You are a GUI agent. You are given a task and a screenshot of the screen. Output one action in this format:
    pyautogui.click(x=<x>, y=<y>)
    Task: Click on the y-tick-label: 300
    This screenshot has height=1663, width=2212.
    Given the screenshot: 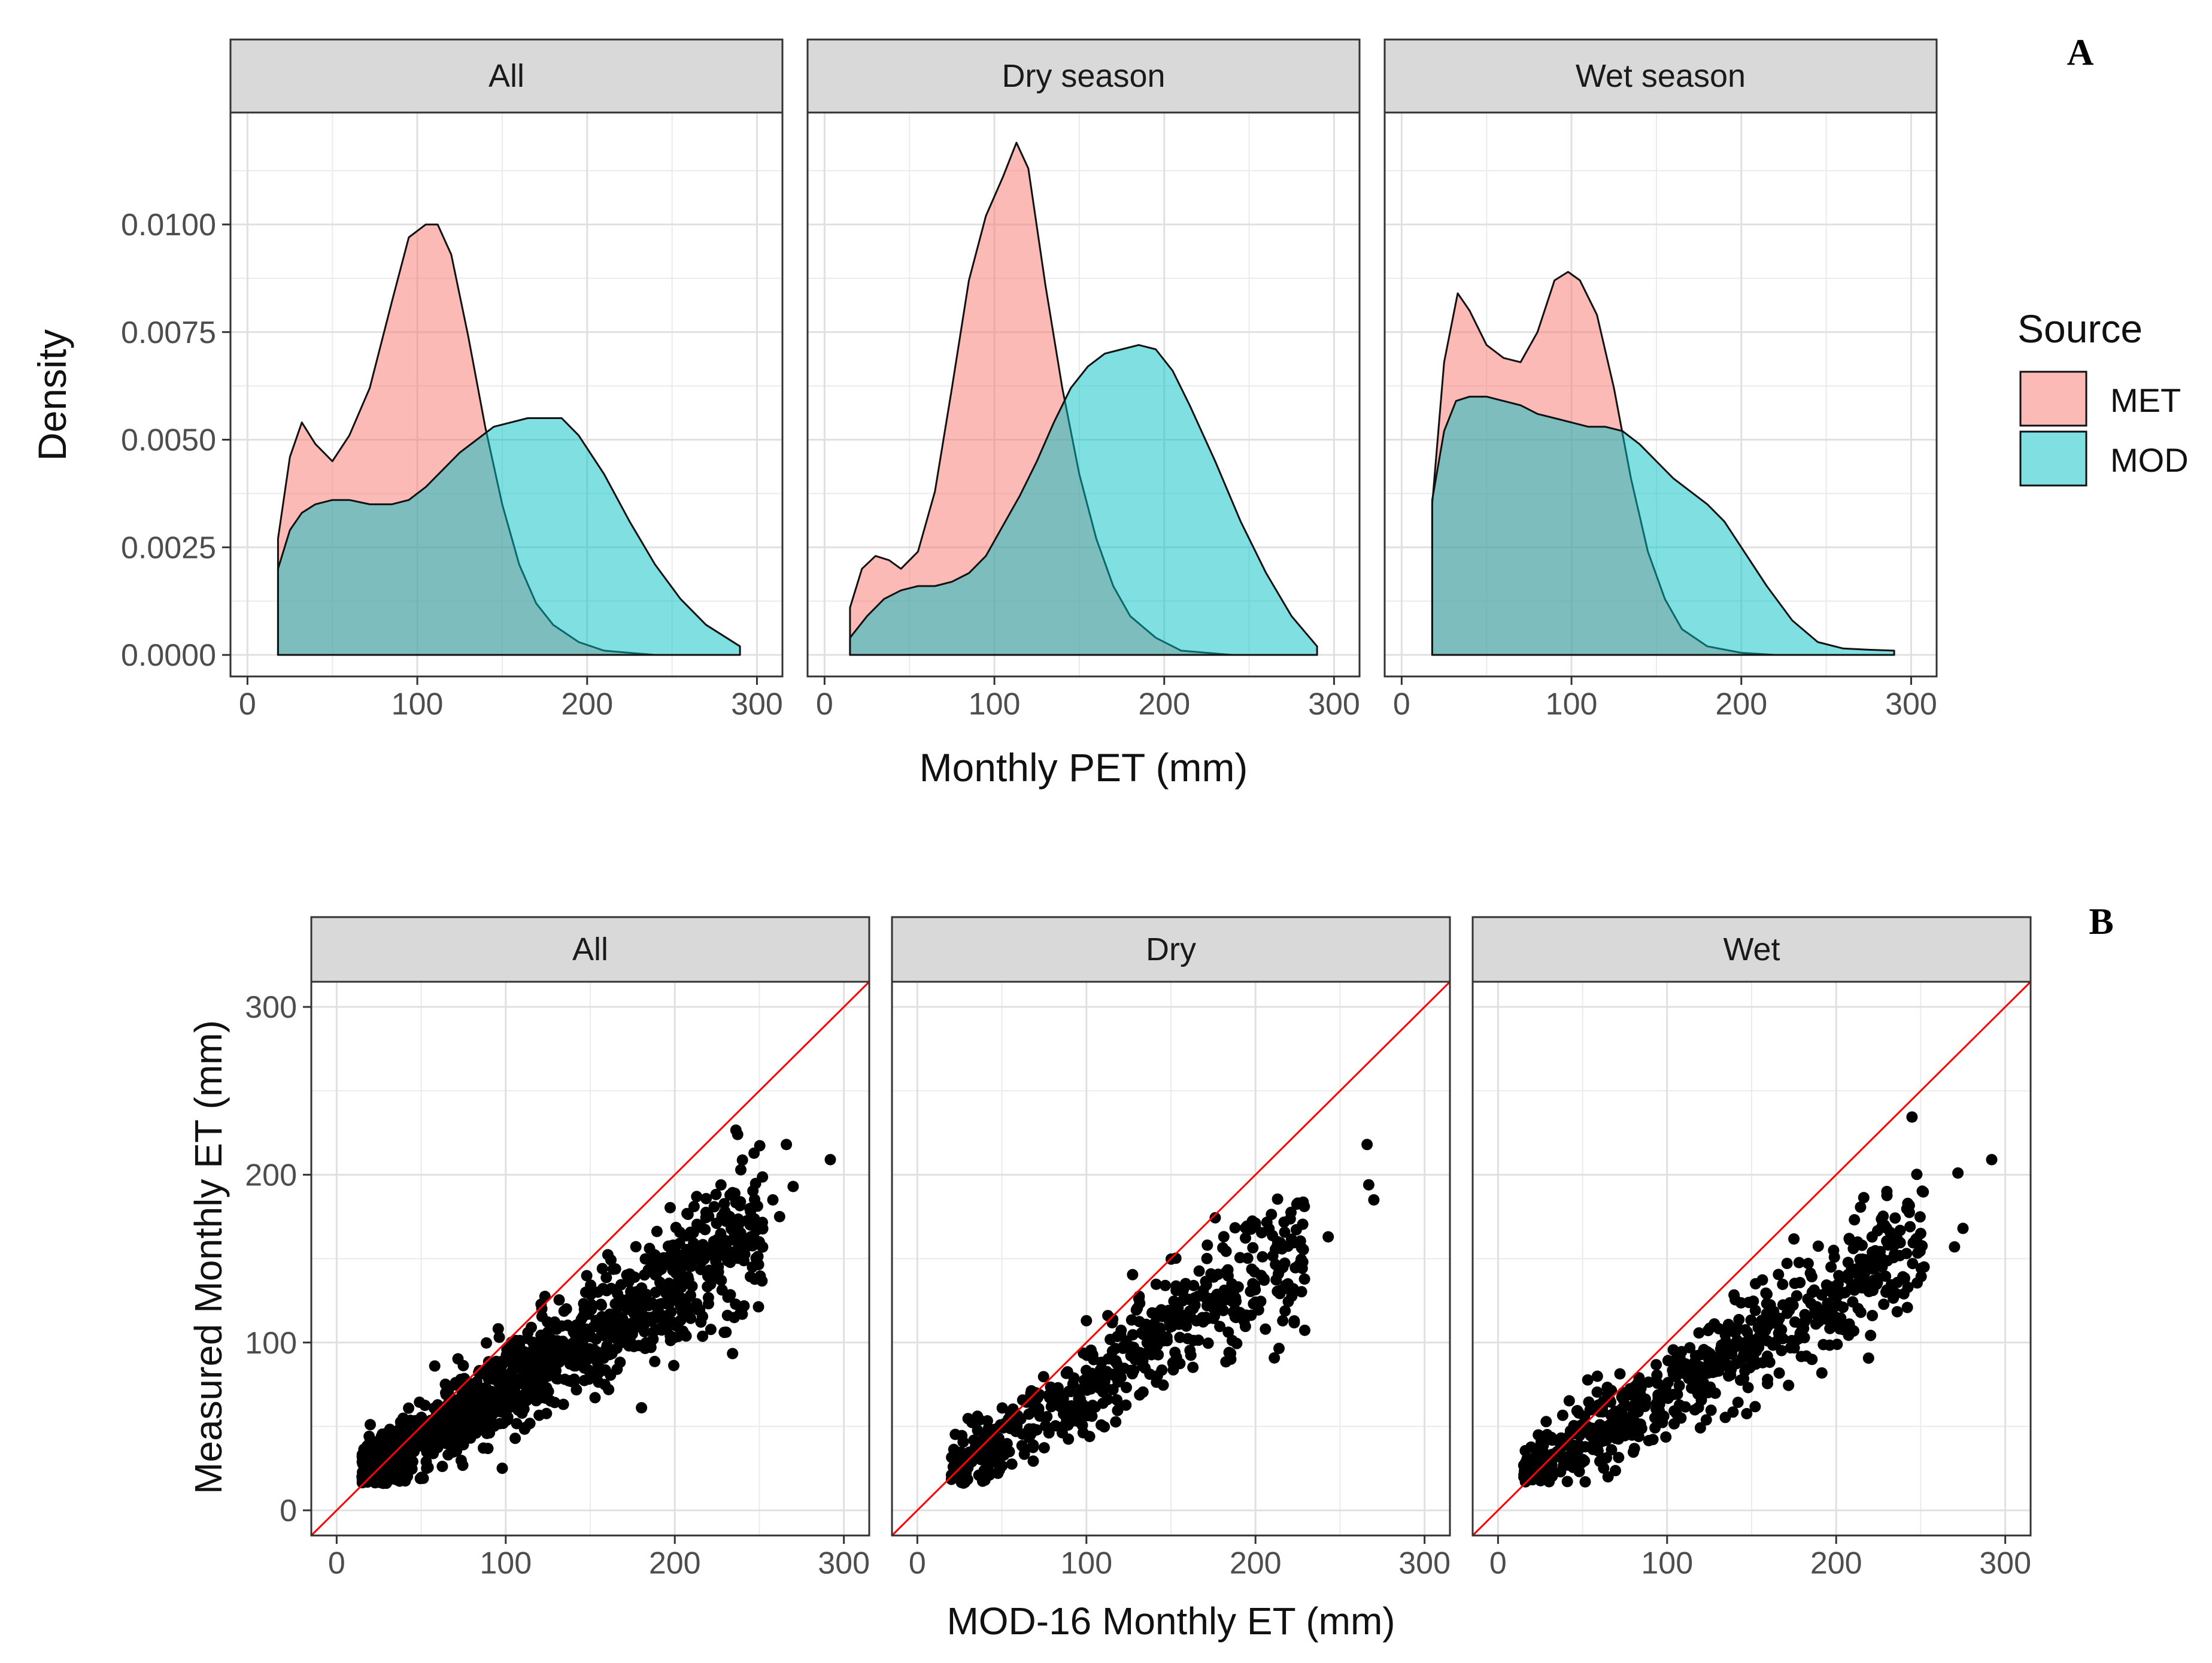 What is the action you would take?
    pyautogui.click(x=271, y=1007)
    